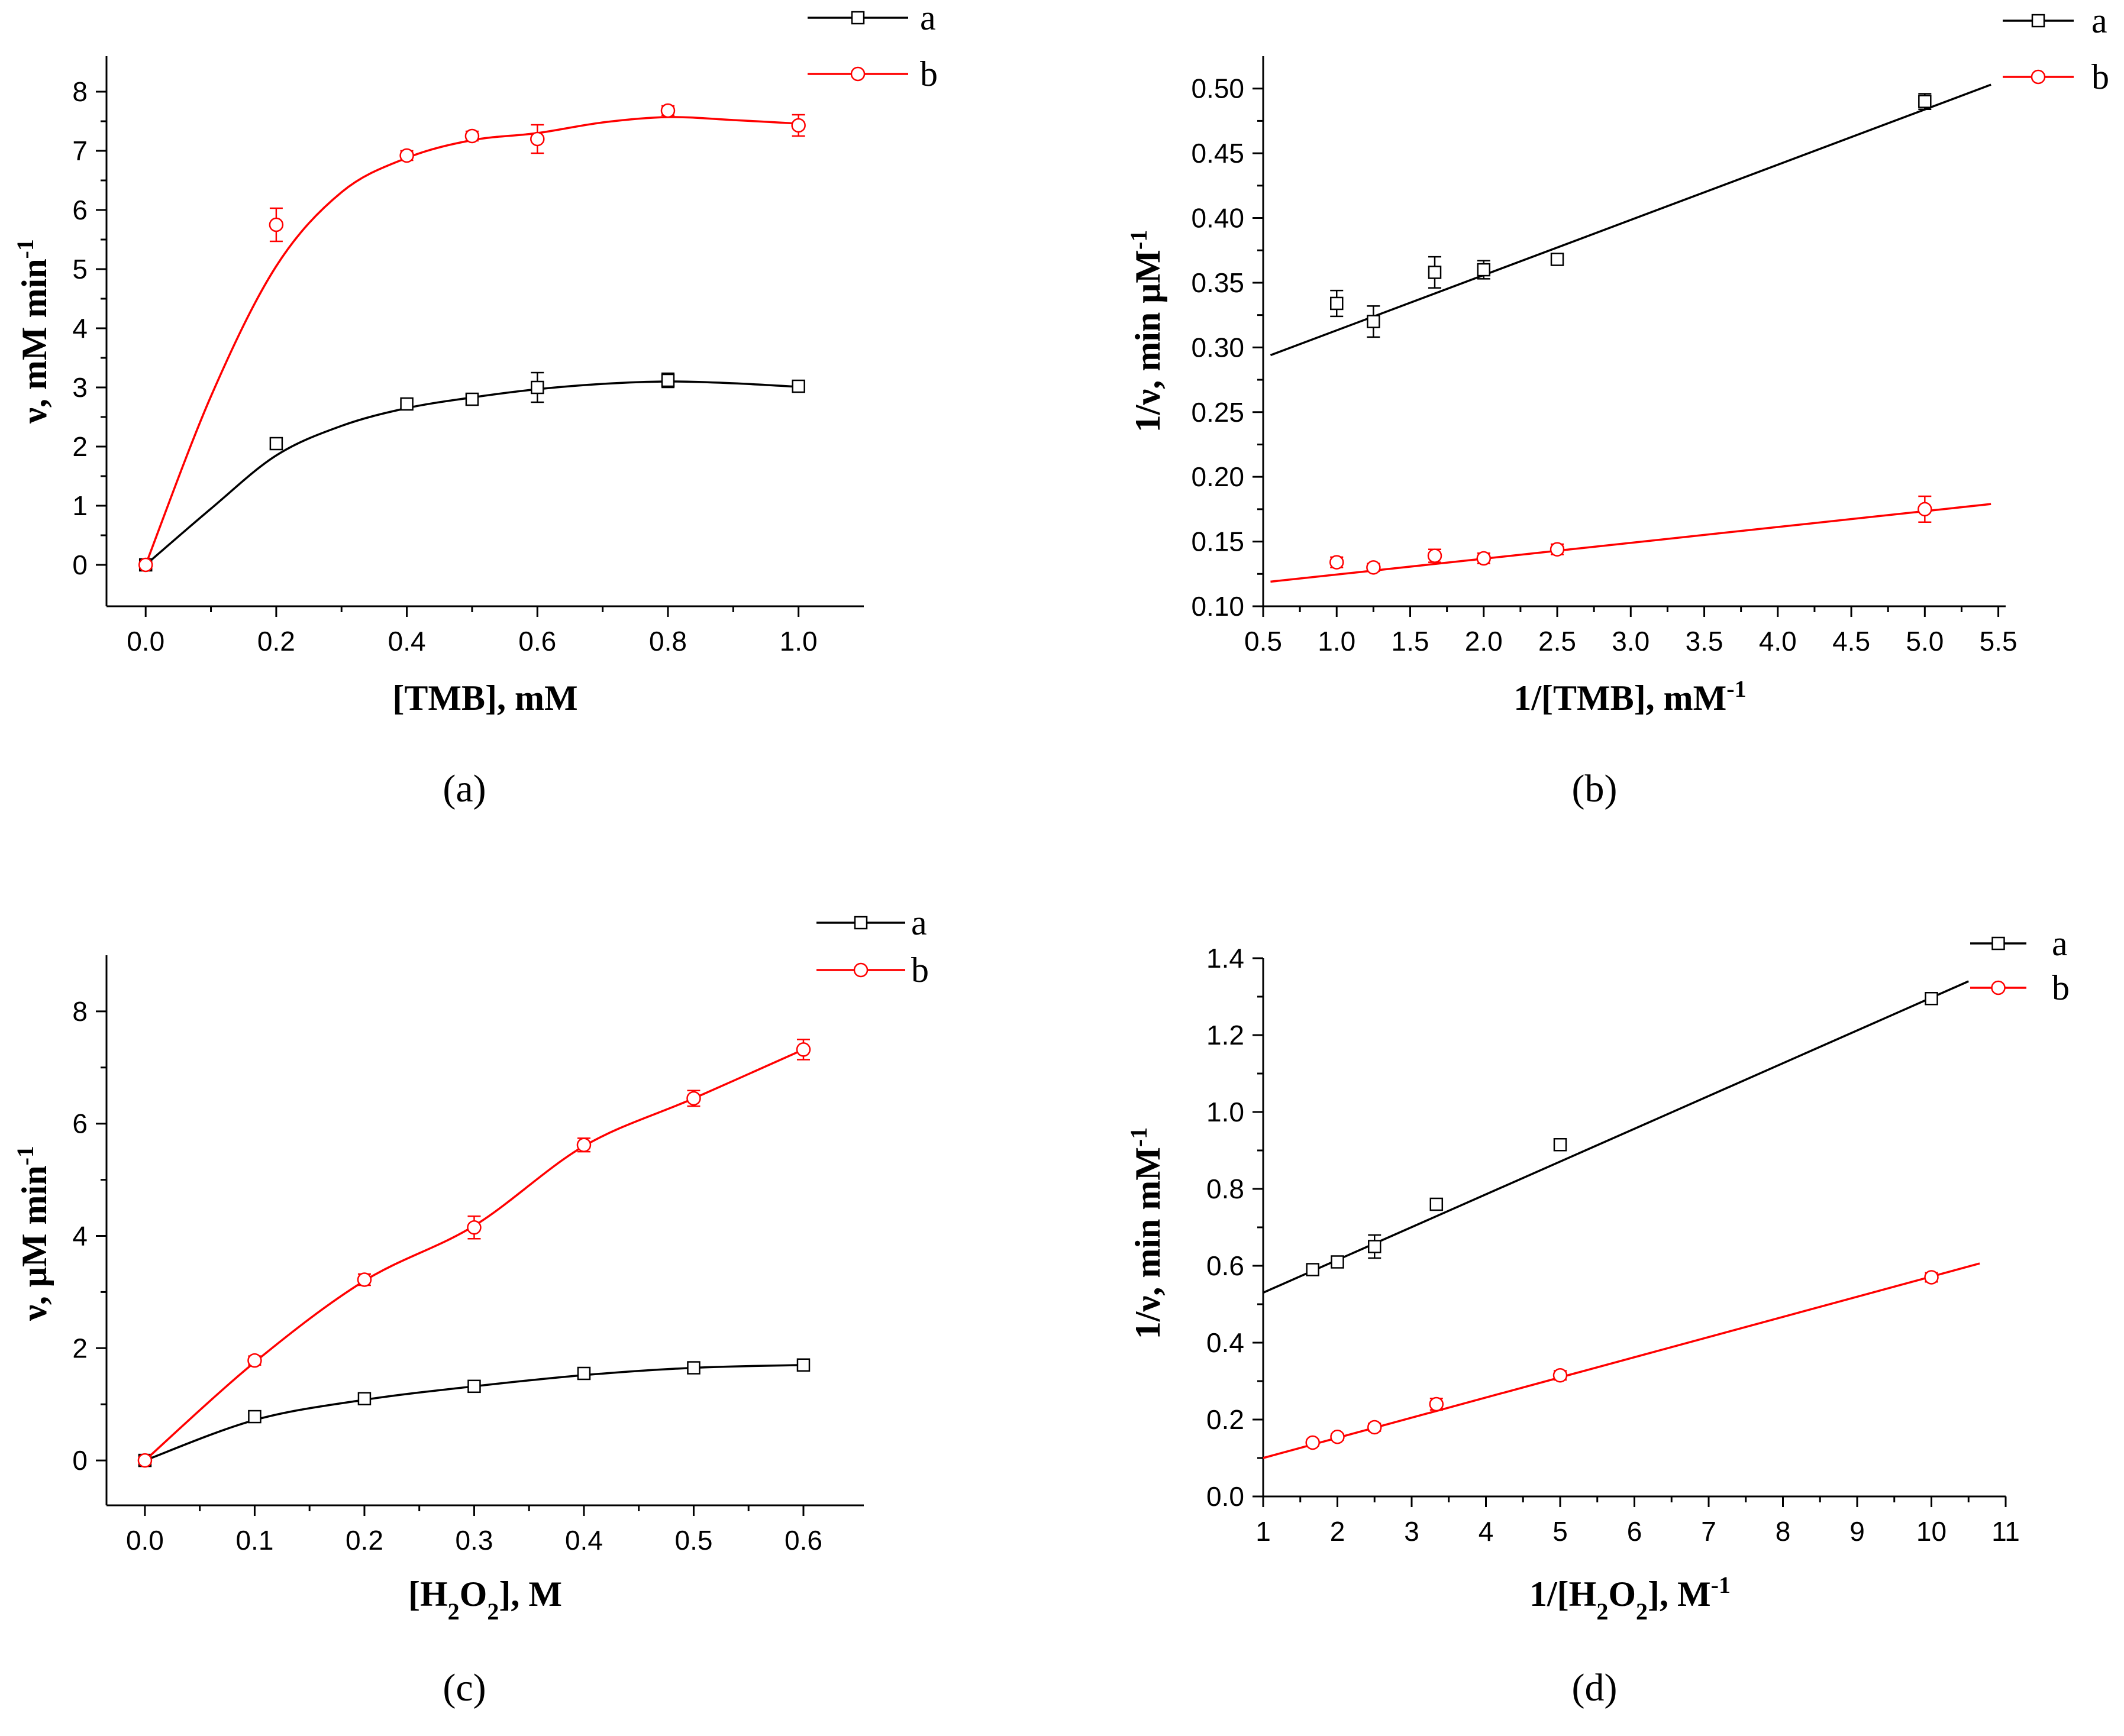 This screenshot has width=2124, height=1736. I want to click on x-tick-label: 0.5, so click(693, 1540).